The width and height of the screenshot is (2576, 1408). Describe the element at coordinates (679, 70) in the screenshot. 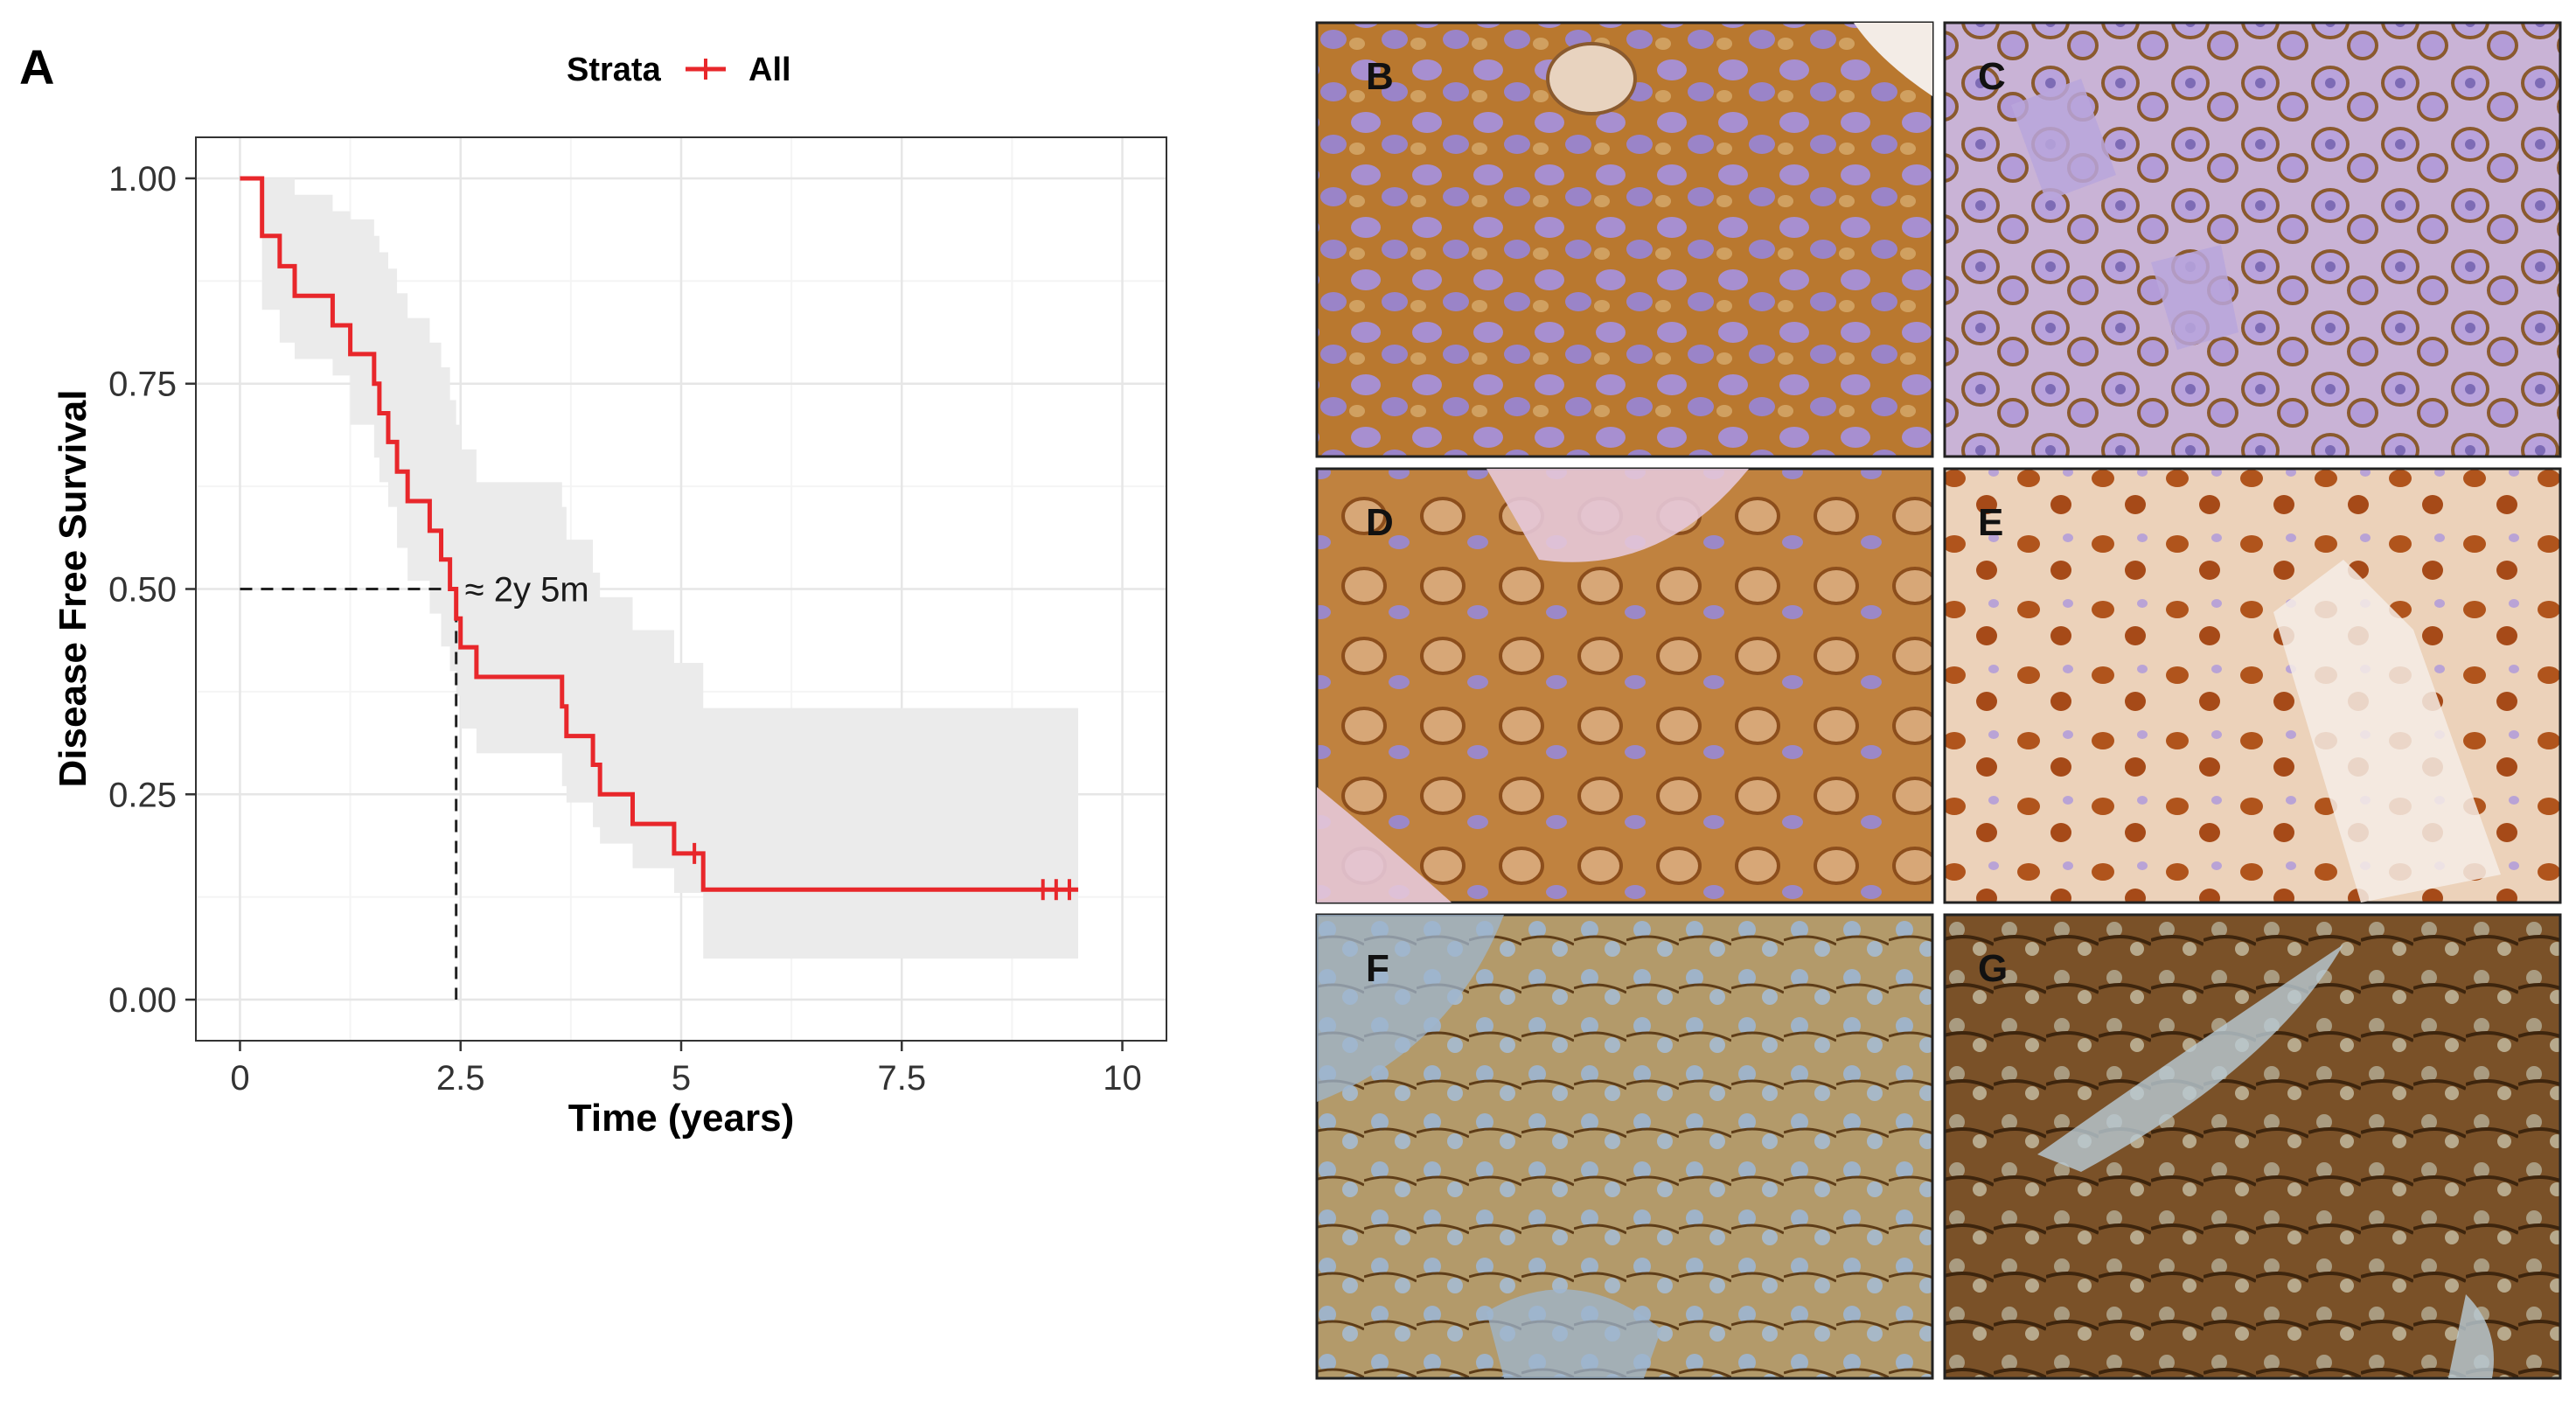

I see `legend: Strata All` at that location.